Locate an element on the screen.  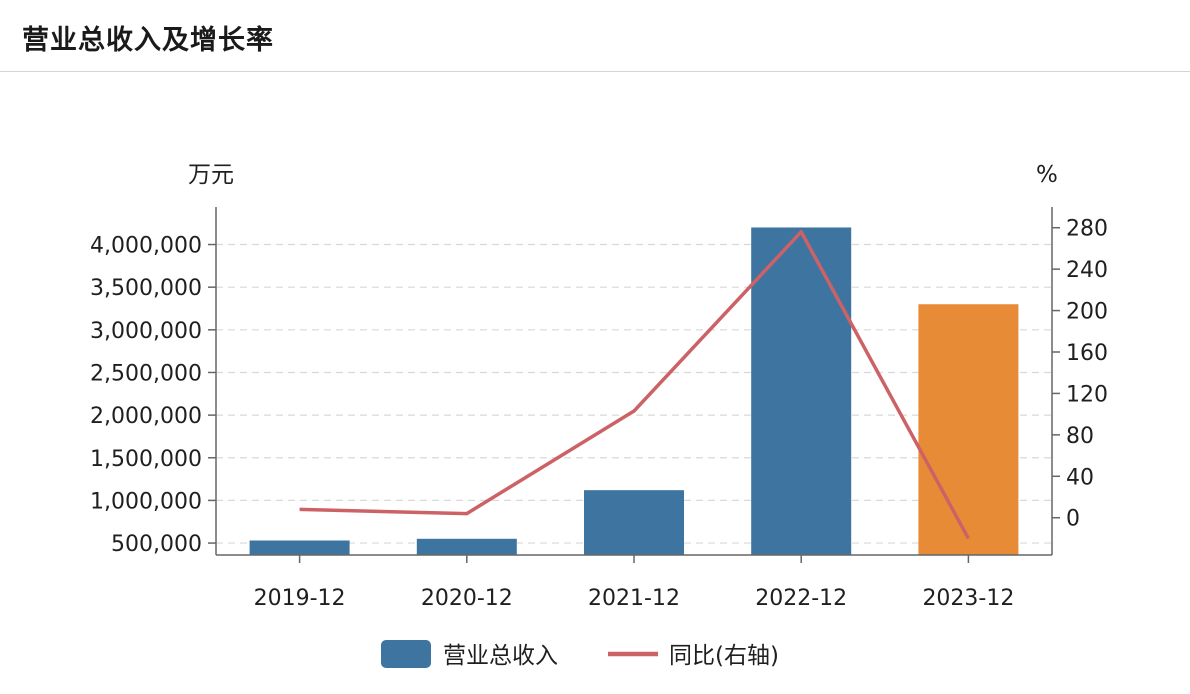
right-tick-label: 80 is located at coordinates (1080, 436).